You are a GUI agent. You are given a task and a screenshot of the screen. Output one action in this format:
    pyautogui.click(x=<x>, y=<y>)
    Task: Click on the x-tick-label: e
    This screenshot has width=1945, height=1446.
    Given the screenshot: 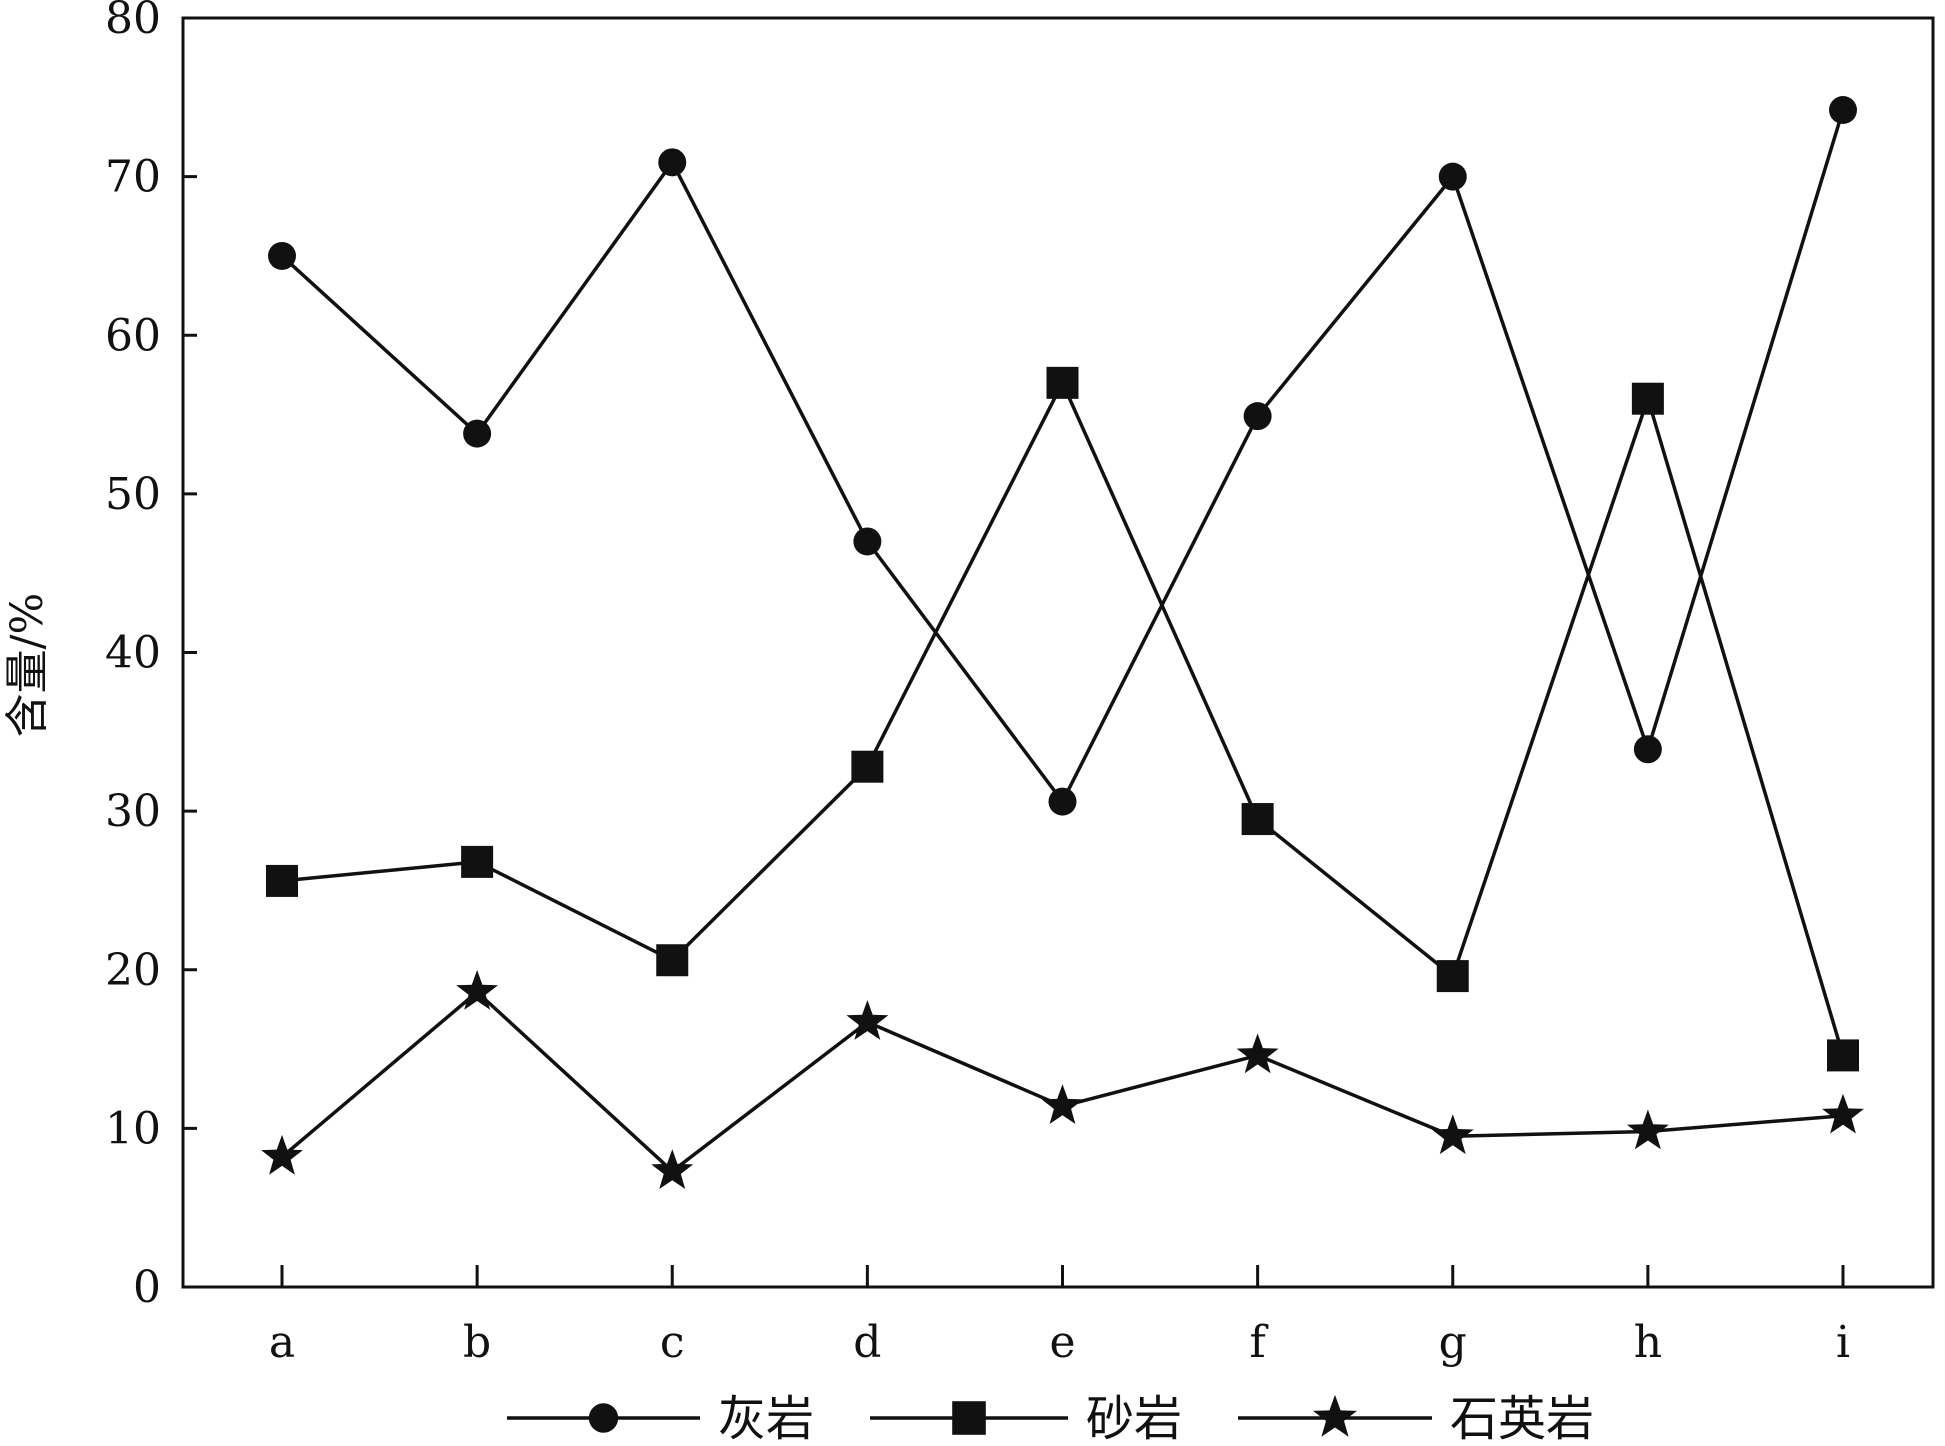 What is the action you would take?
    pyautogui.click(x=1062, y=1342)
    